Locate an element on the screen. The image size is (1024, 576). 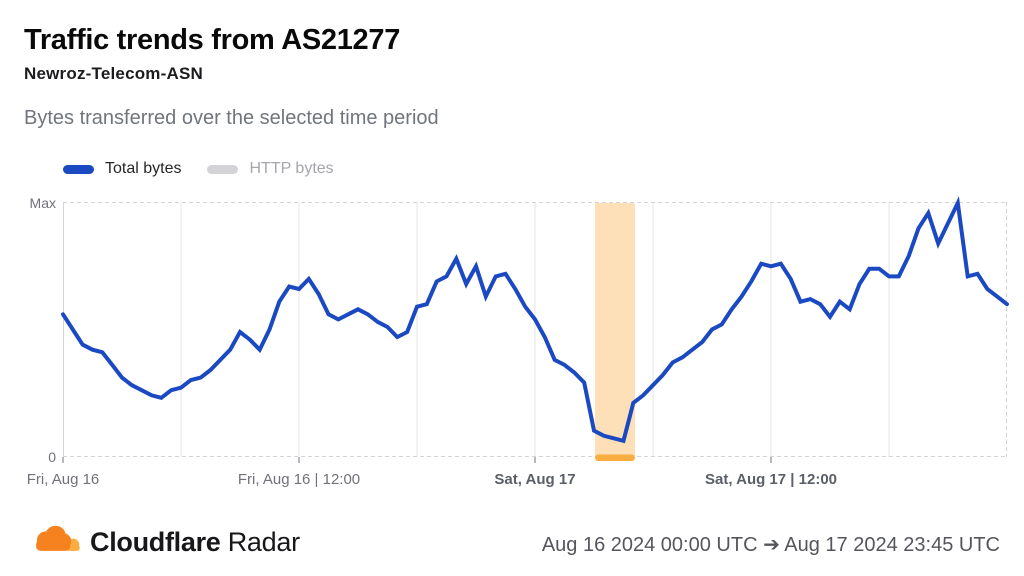
total-bytes-swatch-icon is located at coordinates (78, 169).